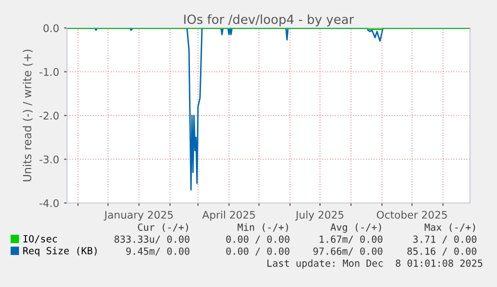  Describe the element at coordinates (351, 239) in the screenshot. I see `text: 1.67m/ 0.00` at that location.